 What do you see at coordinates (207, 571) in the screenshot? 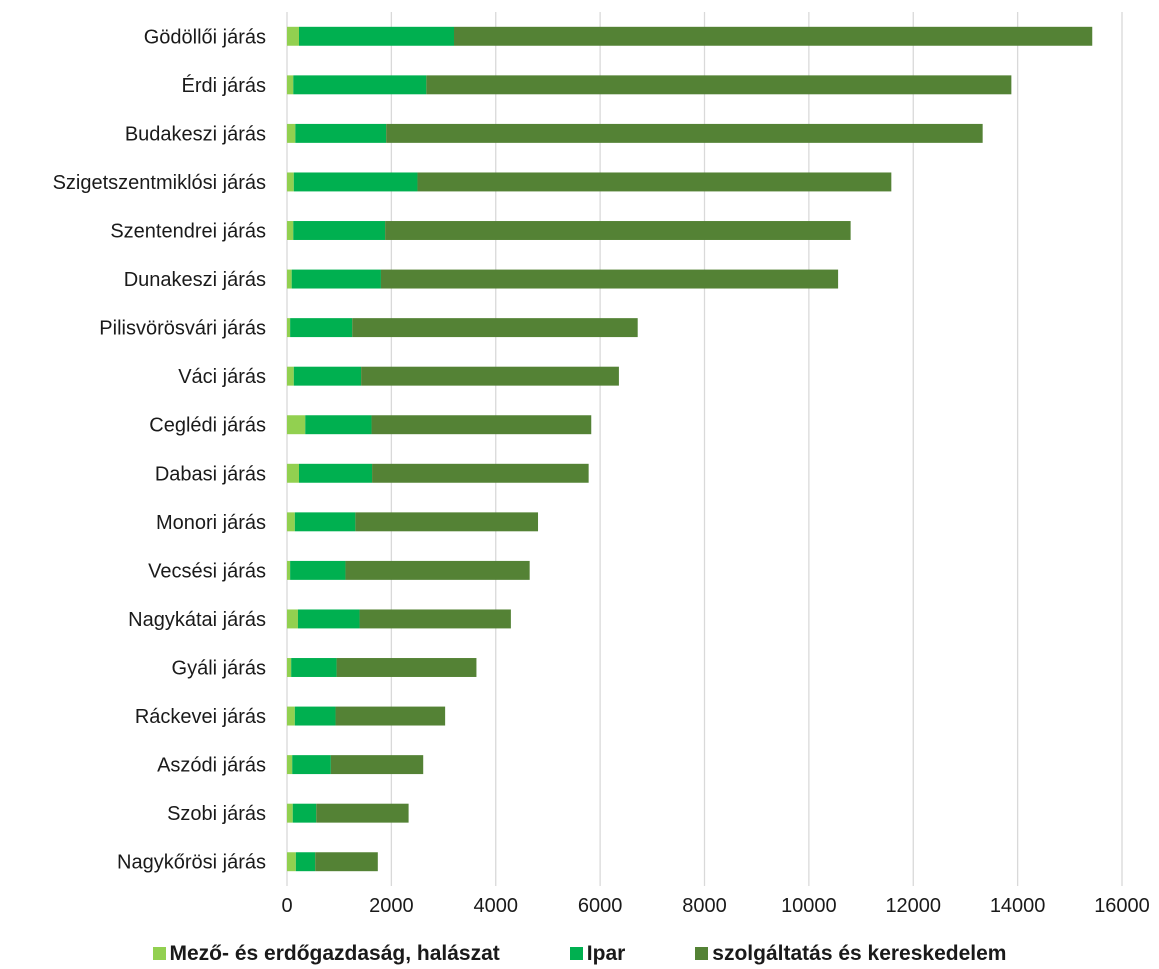
I see `category-label-11: Vecsési járás` at bounding box center [207, 571].